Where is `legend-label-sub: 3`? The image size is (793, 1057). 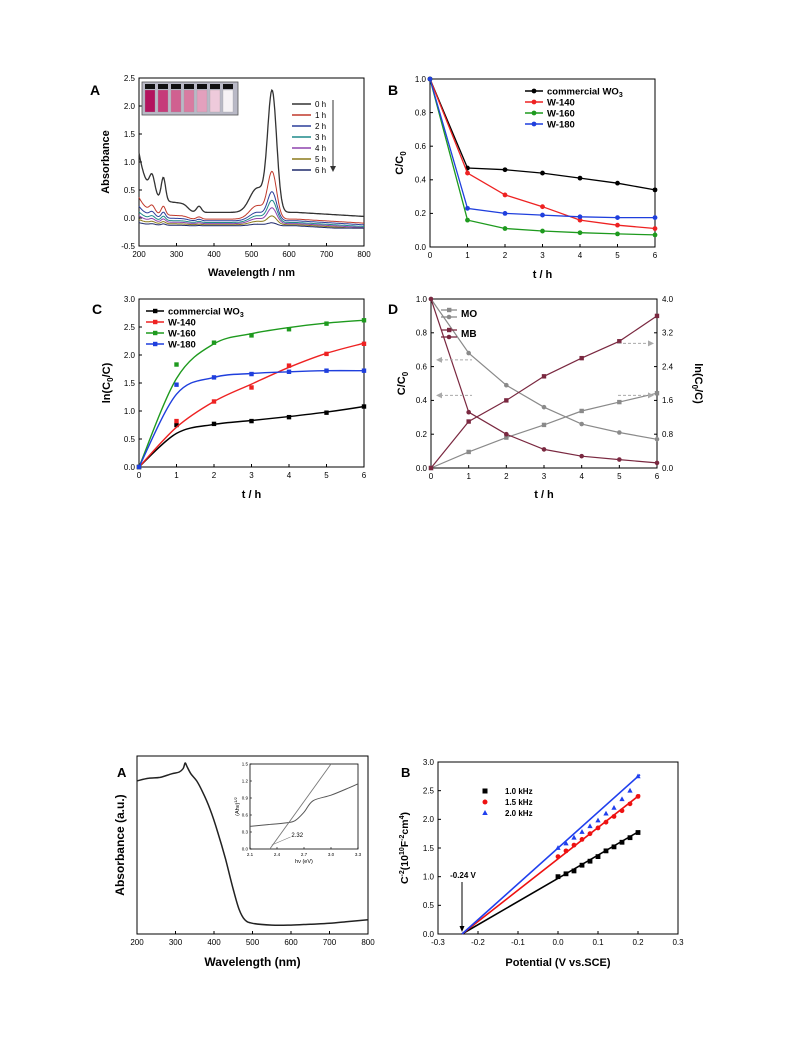 legend-label-sub: 3 is located at coordinates (621, 95).